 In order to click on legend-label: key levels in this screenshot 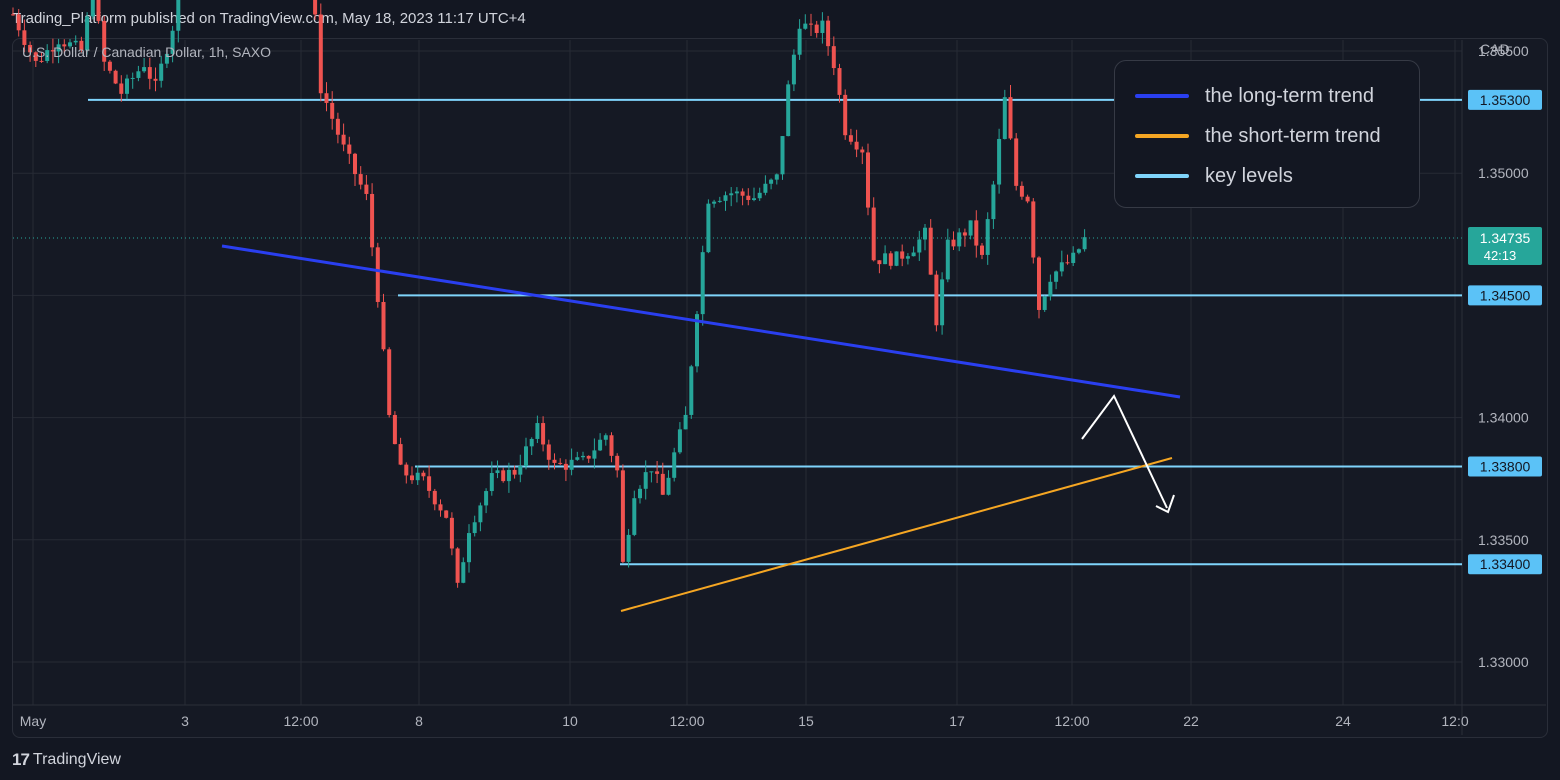, I will do `click(1249, 175)`.